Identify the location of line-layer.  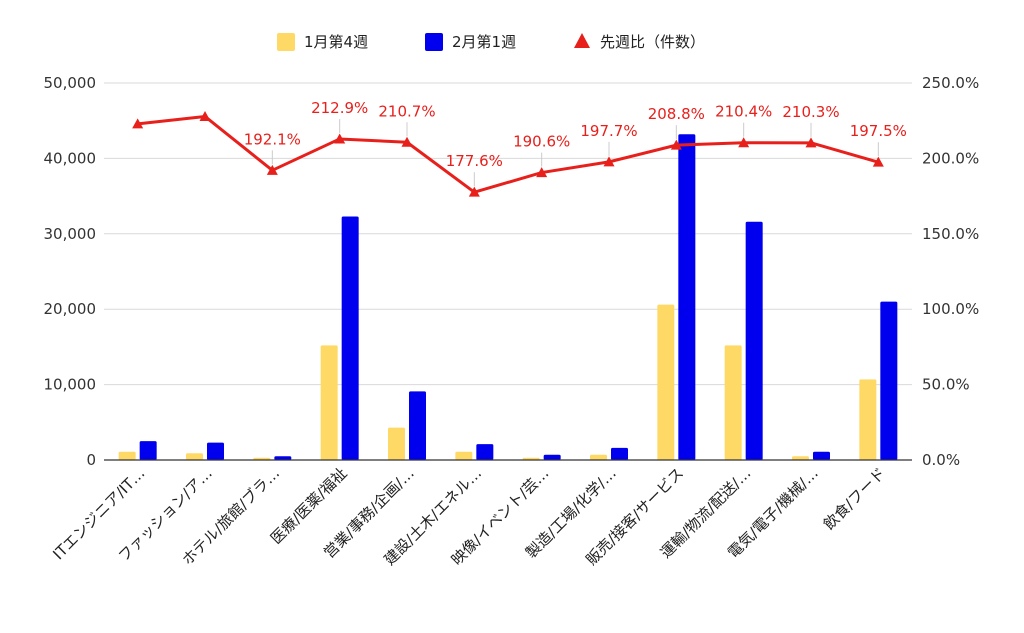
(508, 153).